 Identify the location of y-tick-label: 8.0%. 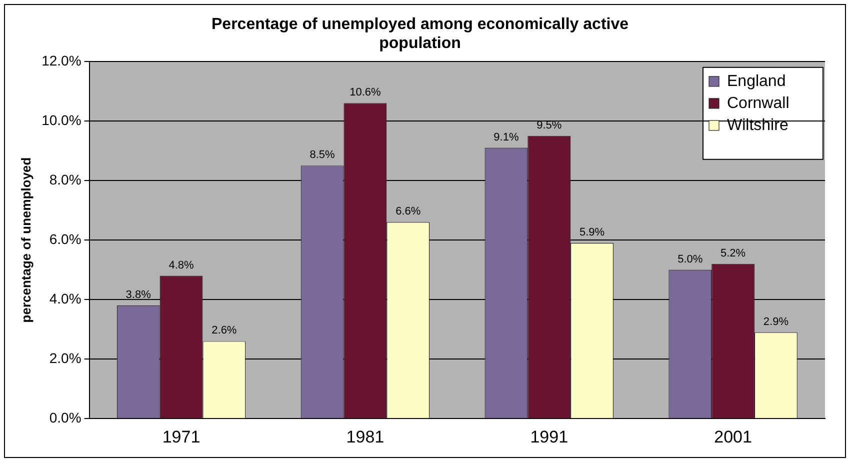
(65, 179).